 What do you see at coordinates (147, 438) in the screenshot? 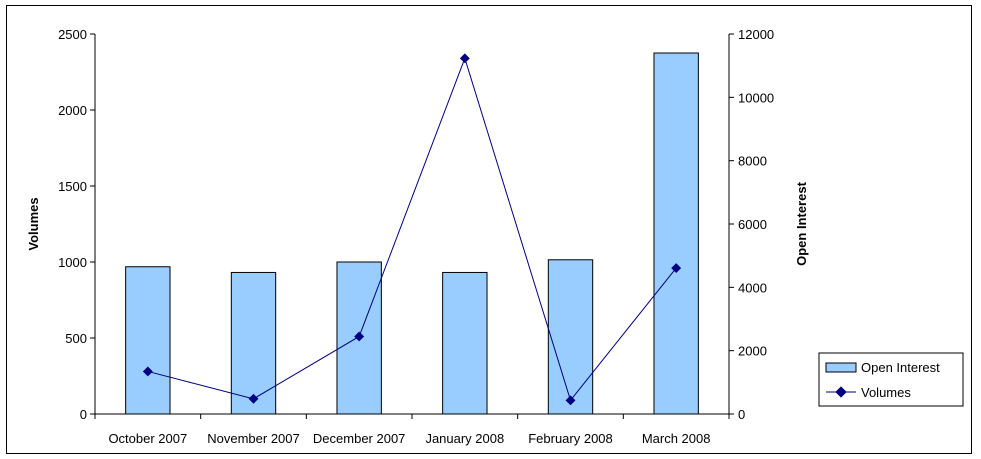
I see `x-tick-label-0: October 2007` at bounding box center [147, 438].